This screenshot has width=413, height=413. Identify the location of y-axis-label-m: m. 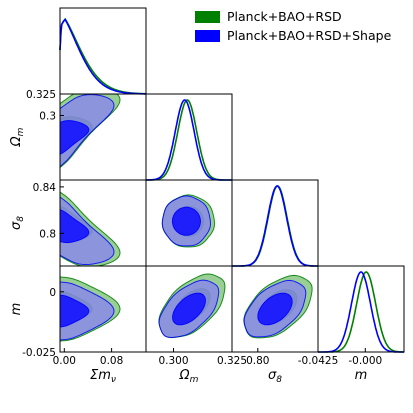
(16, 309).